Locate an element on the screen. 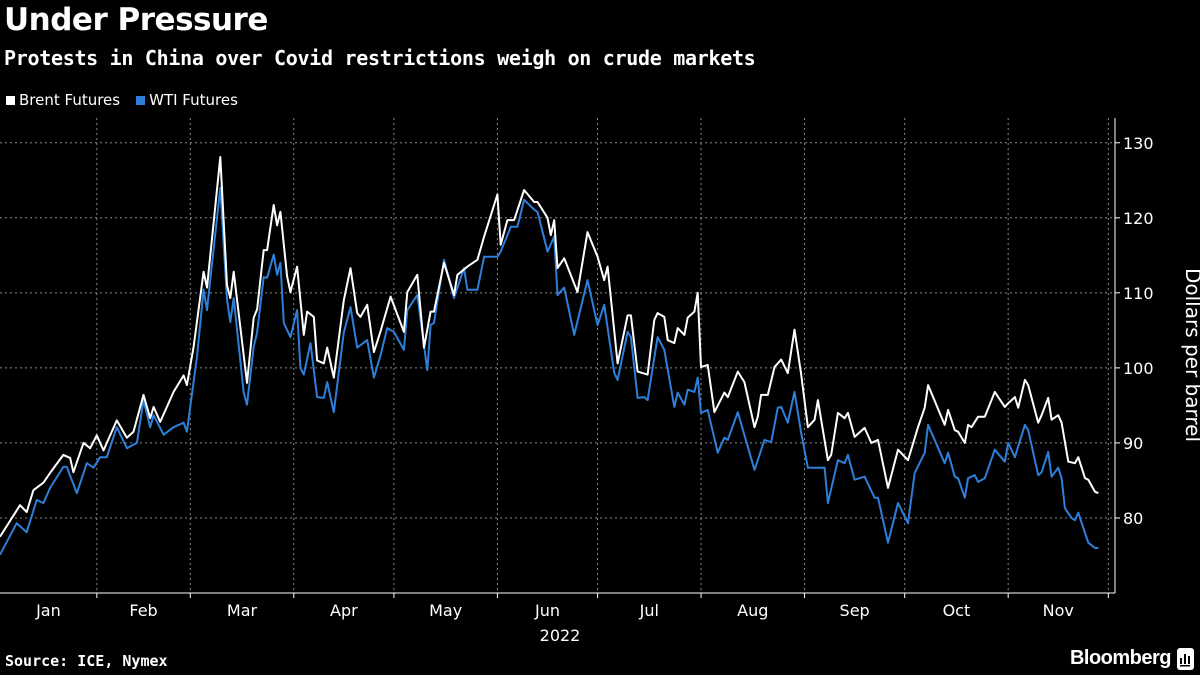 The image size is (1200, 675). legend-label-brent: Brent Futures is located at coordinates (70, 100).